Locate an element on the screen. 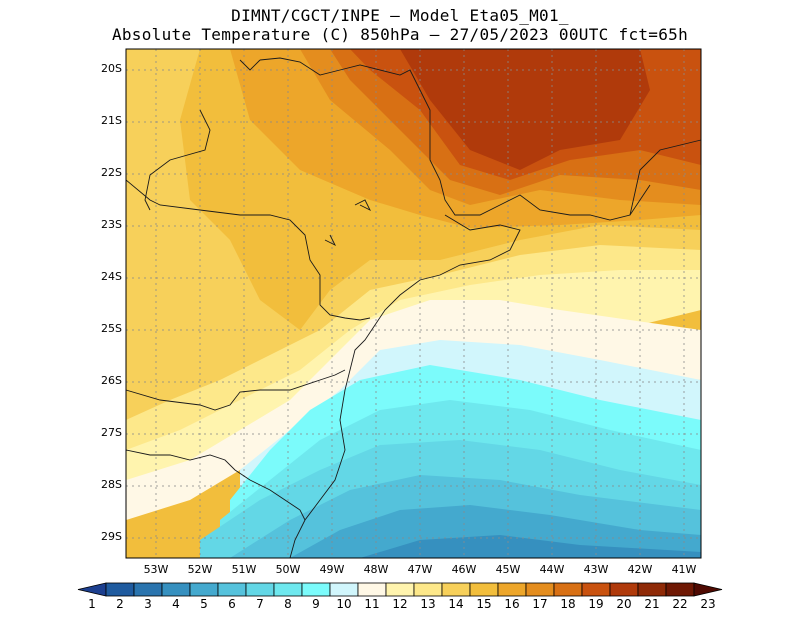 The width and height of the screenshot is (800, 618). colorbar-label: 23 is located at coordinates (708, 604).